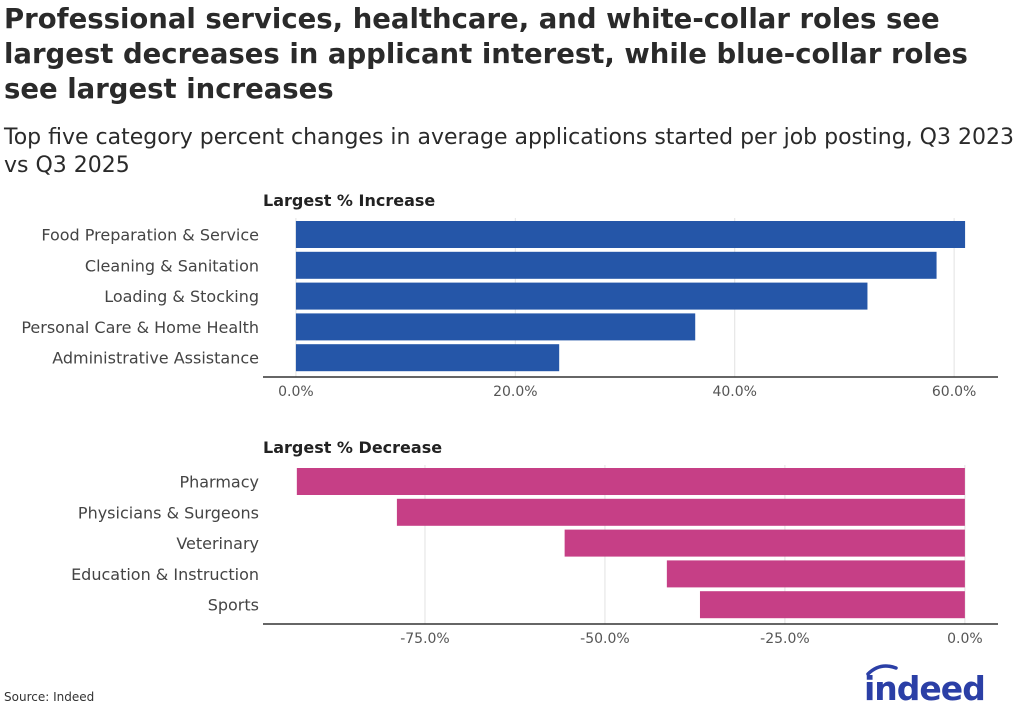  Describe the element at coordinates (172, 265) in the screenshot. I see `category-label: Cleaning & Sanitation` at that location.